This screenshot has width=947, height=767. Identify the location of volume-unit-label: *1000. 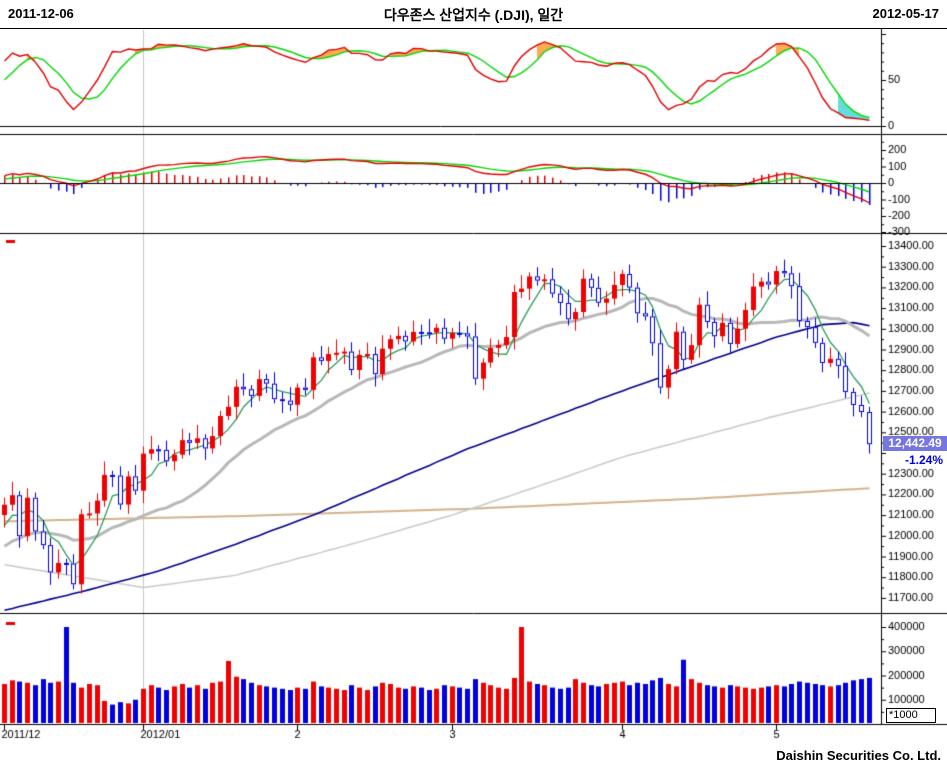
(911, 715).